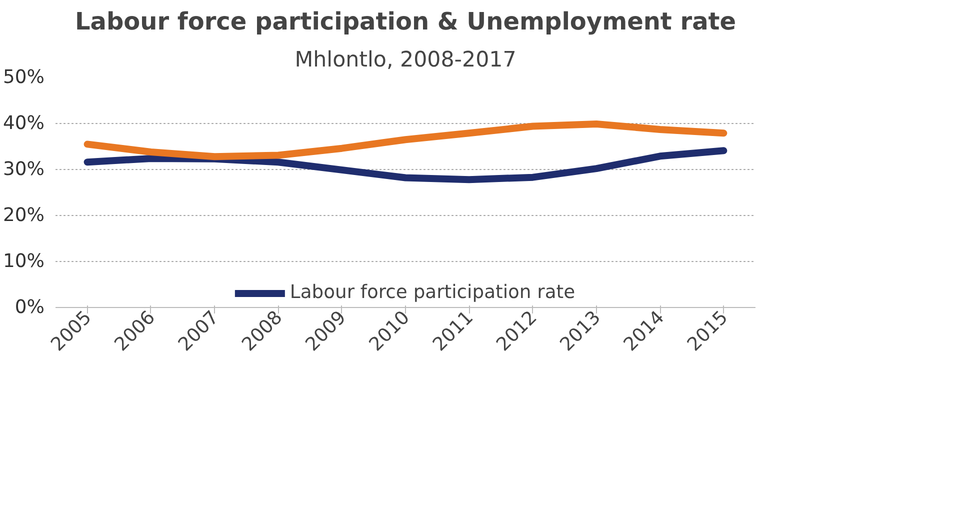  I want to click on y-tick-label: 0%, so click(29, 307).